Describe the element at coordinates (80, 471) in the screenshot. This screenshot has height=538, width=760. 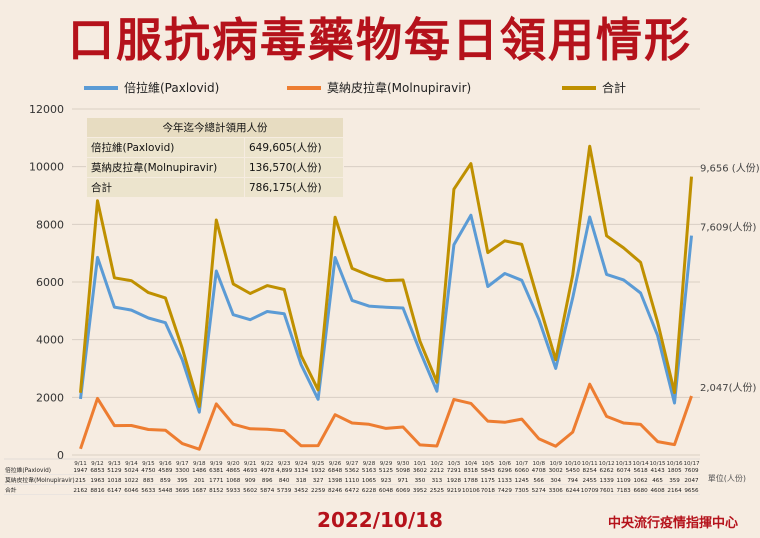
I see `data-label: 1947` at that location.